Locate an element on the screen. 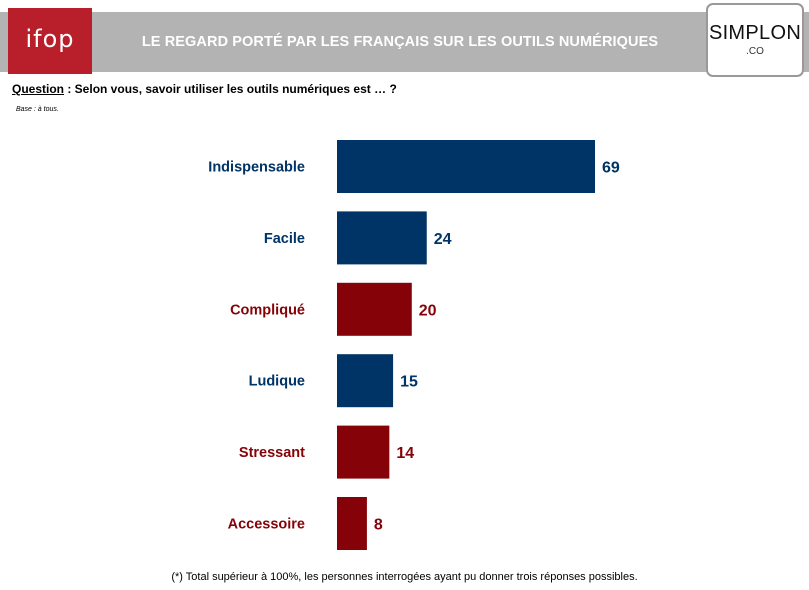 This screenshot has height=590, width=809. value-label-complique: 20 is located at coordinates (428, 310).